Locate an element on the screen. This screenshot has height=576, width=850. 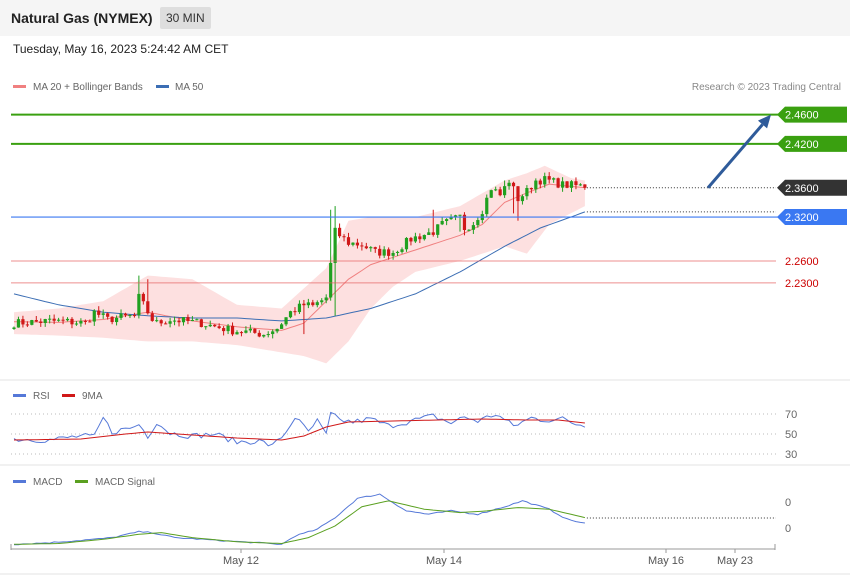
report-datetime: Tuesday, May 16, 2023 5:24:42 AM CET is located at coordinates (121, 49).